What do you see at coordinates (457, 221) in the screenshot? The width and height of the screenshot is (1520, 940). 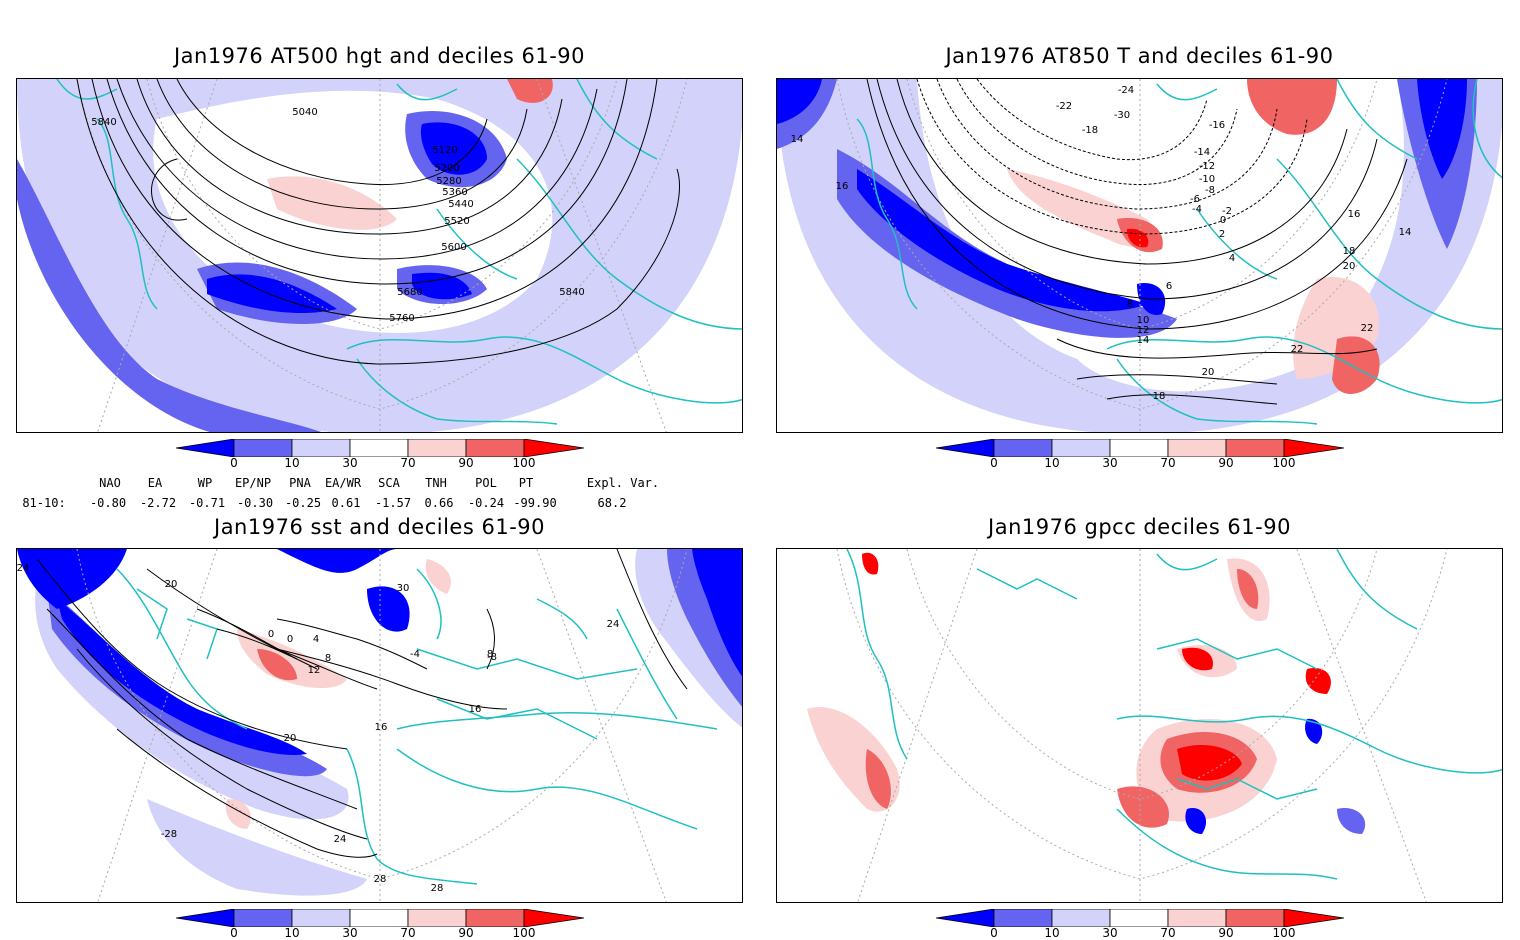 I see `contour-label: 5520` at bounding box center [457, 221].